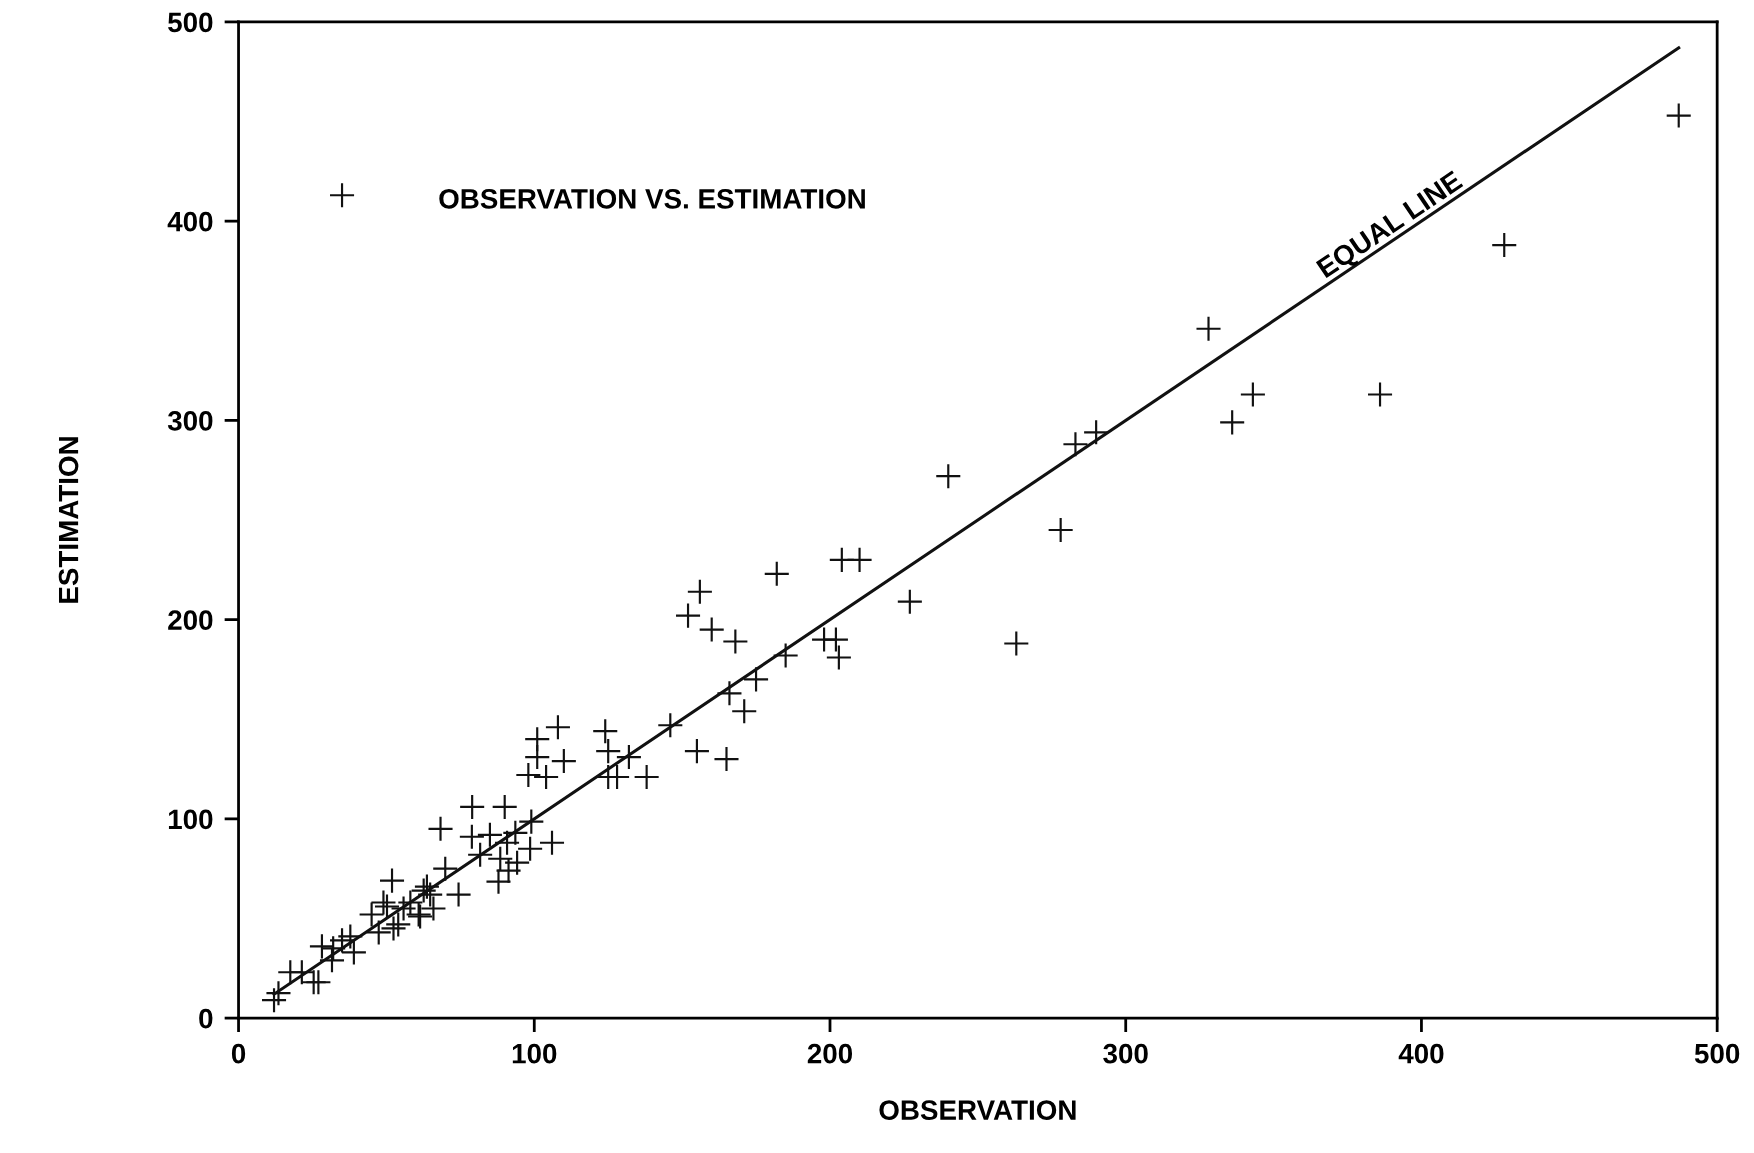 The height and width of the screenshot is (1153, 1754). I want to click on y-tick-label: 100, so click(190, 819).